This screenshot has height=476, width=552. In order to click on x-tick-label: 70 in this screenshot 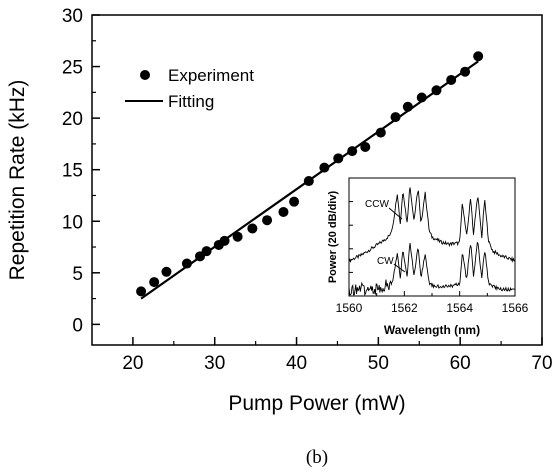, I will do `click(541, 363)`.